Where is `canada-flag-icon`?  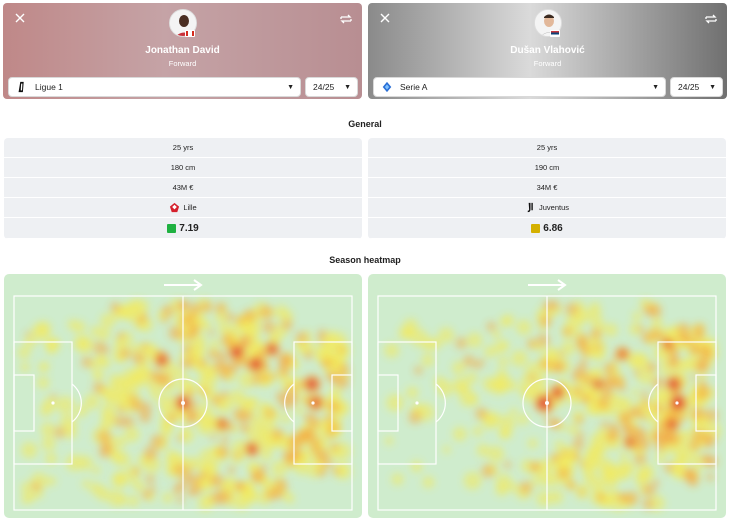
canada-flag-icon is located at coordinates (189, 33).